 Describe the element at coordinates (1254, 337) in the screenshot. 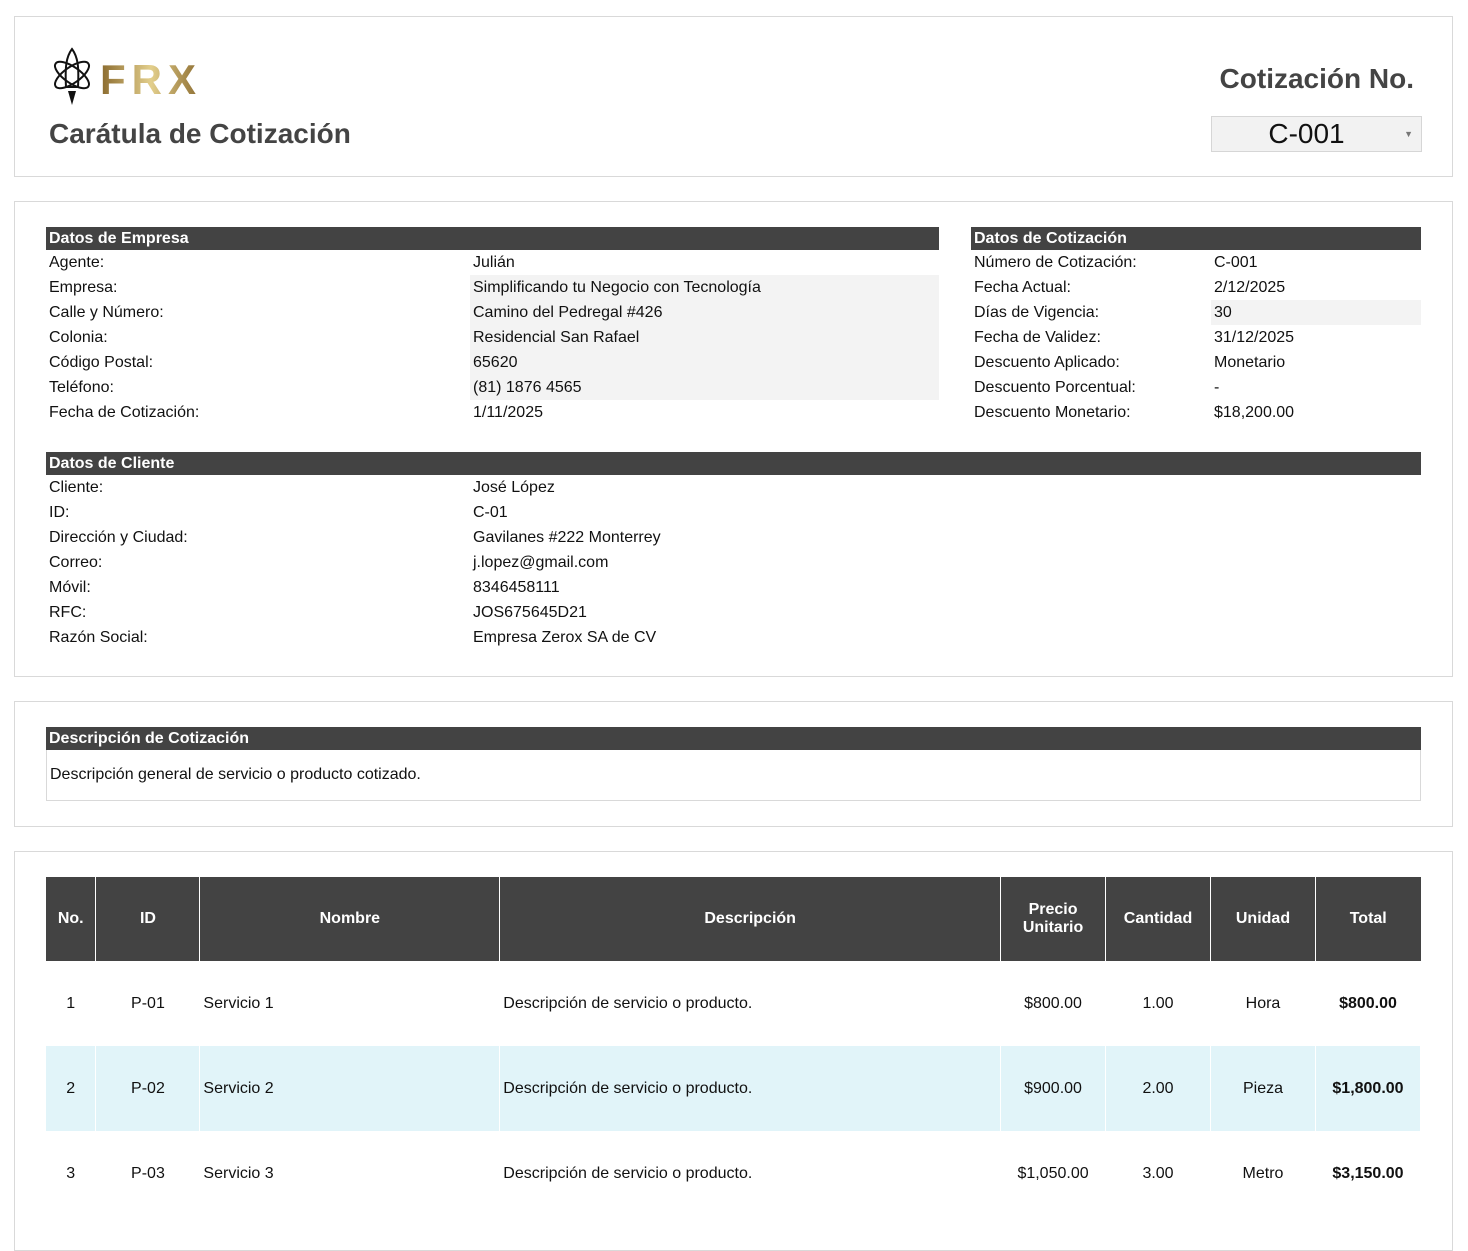

I see `field-value: 31/12/2025` at that location.